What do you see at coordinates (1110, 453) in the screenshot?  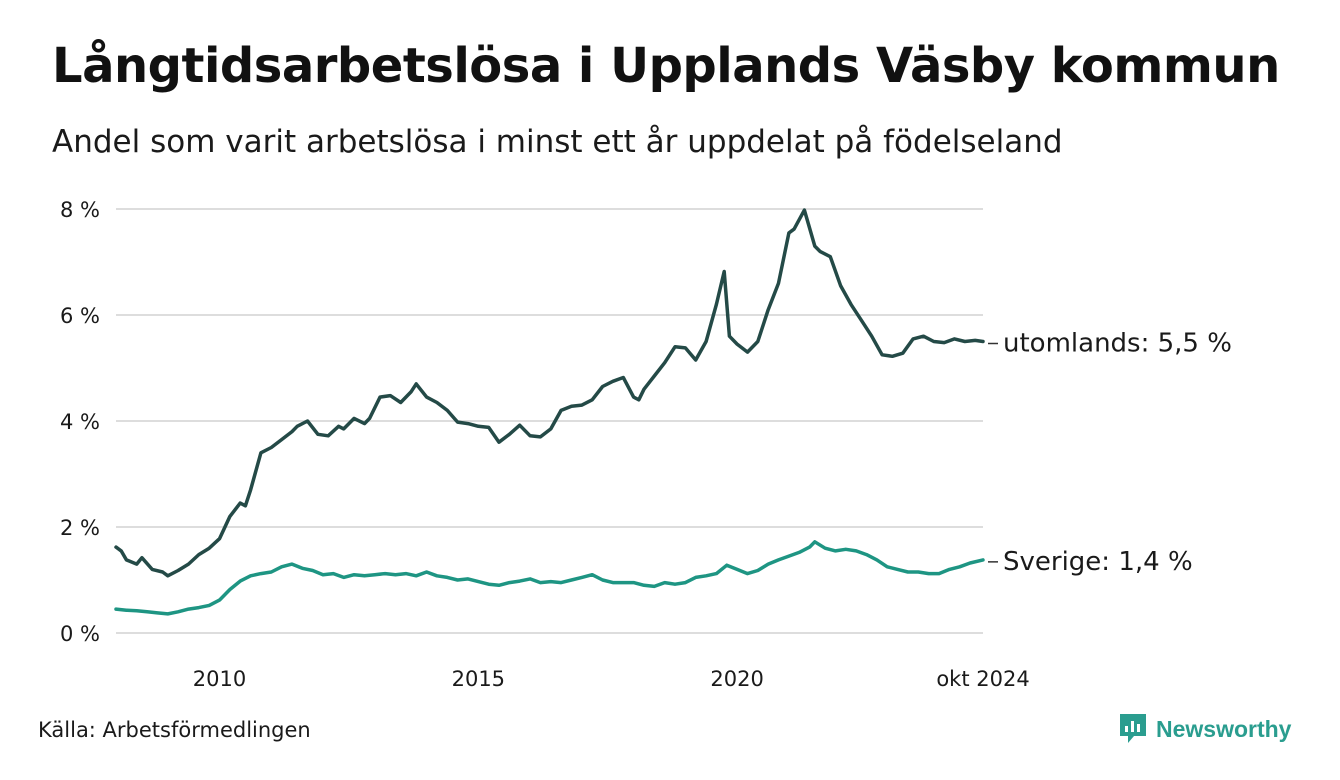 I see `series-end-labels: utomlands: 5,5 % Sverige: 1,4 %` at bounding box center [1110, 453].